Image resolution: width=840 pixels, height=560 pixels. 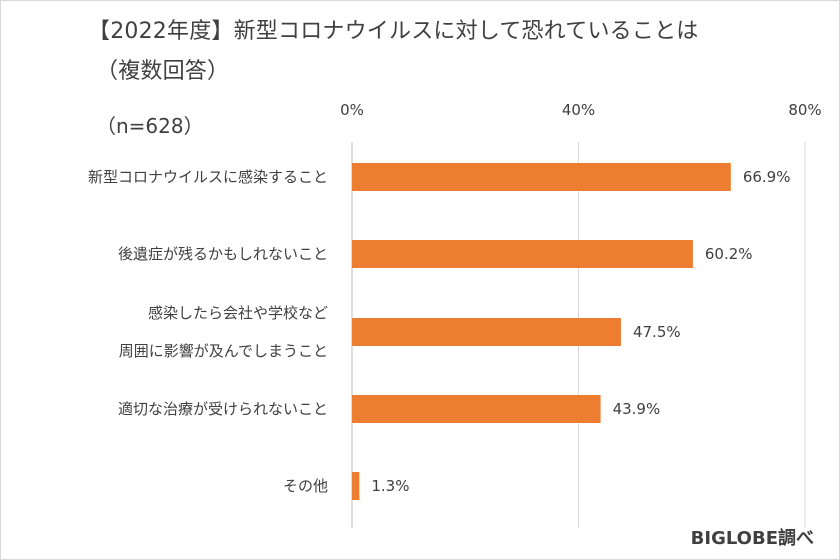 What do you see at coordinates (393, 31) in the screenshot?
I see `chart-title: 【2022年度】新型コロナウイルスに対して恐れていることは` at bounding box center [393, 31].